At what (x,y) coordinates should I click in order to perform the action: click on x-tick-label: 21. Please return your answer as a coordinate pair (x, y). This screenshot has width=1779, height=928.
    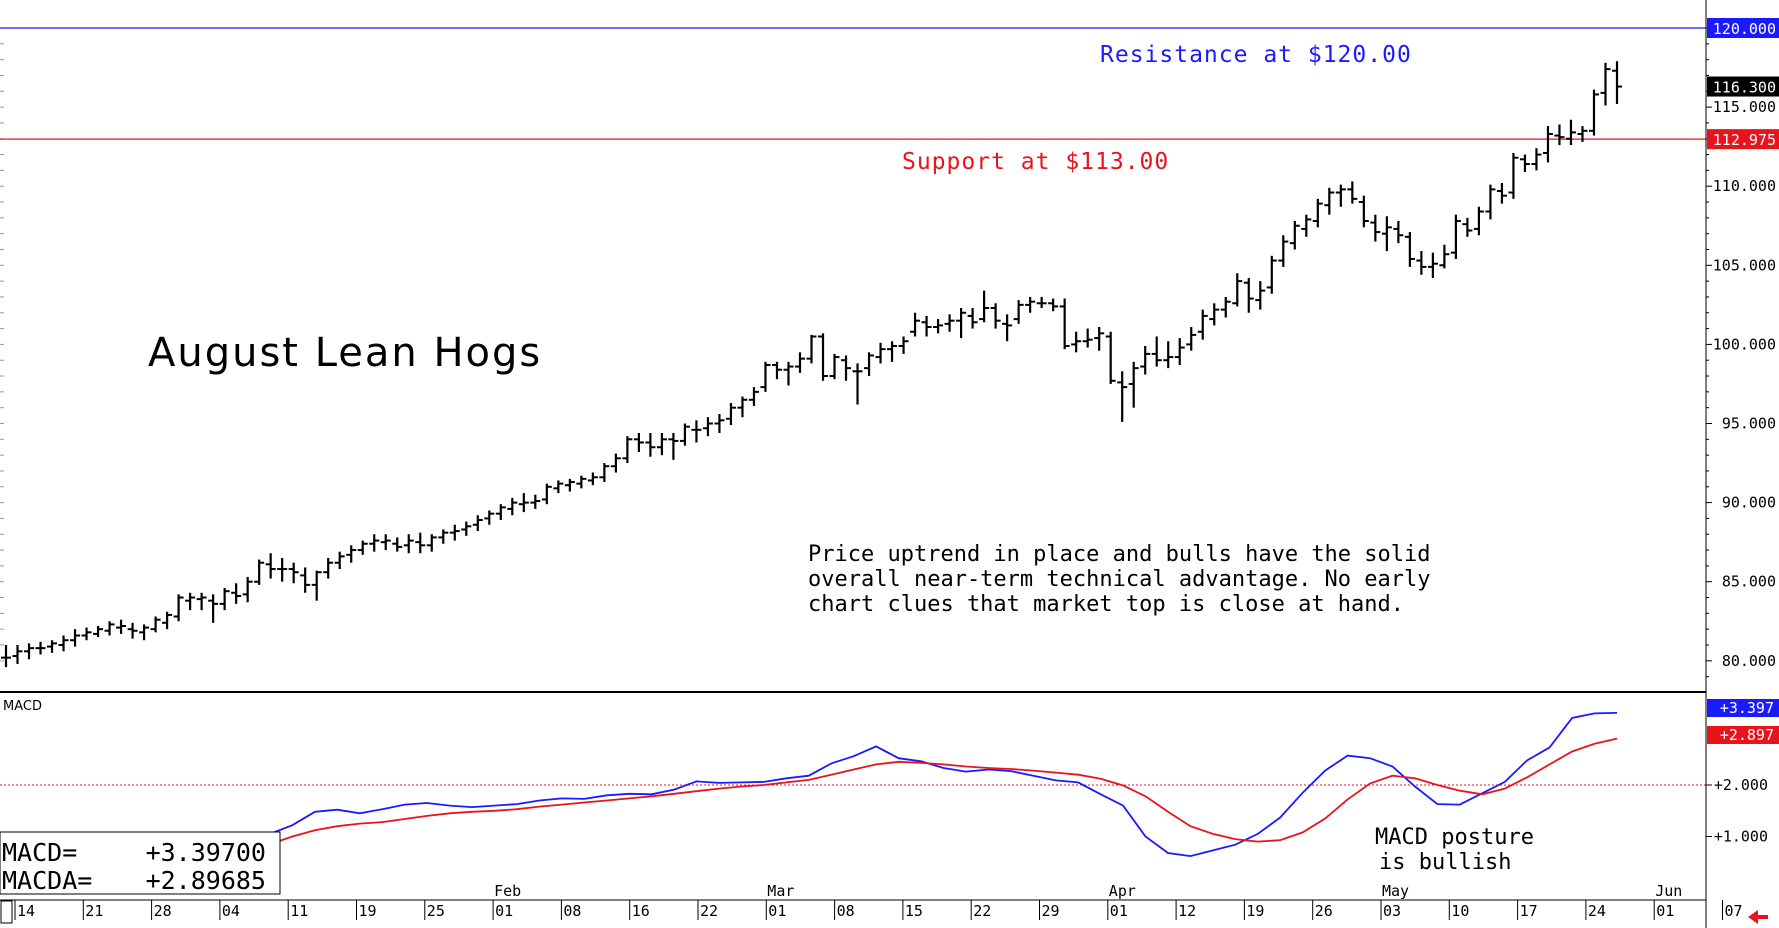
    Looking at the image, I should click on (94, 911).